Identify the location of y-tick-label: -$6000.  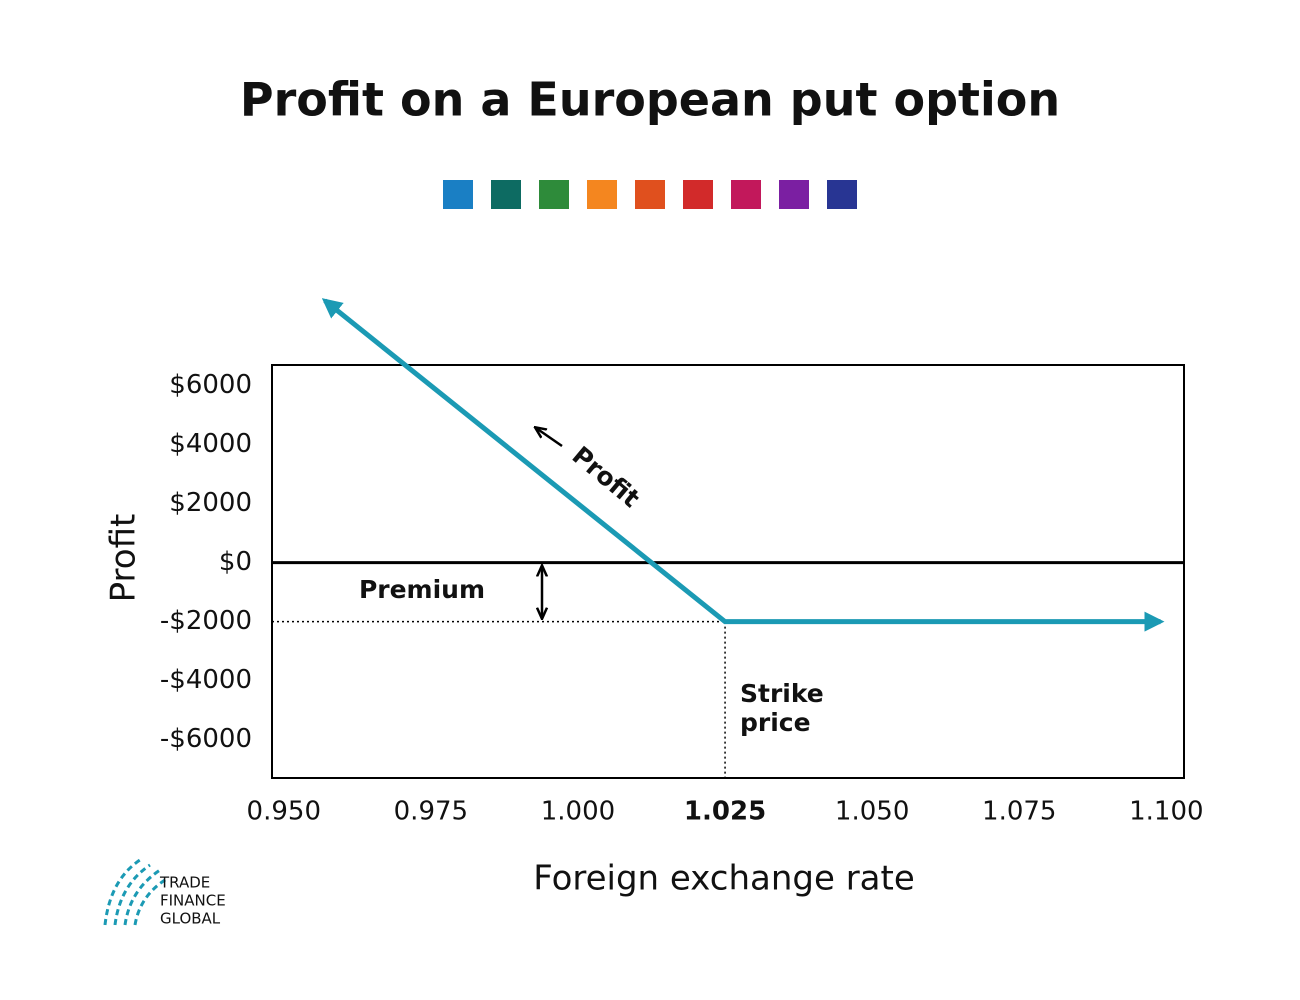
(206, 739).